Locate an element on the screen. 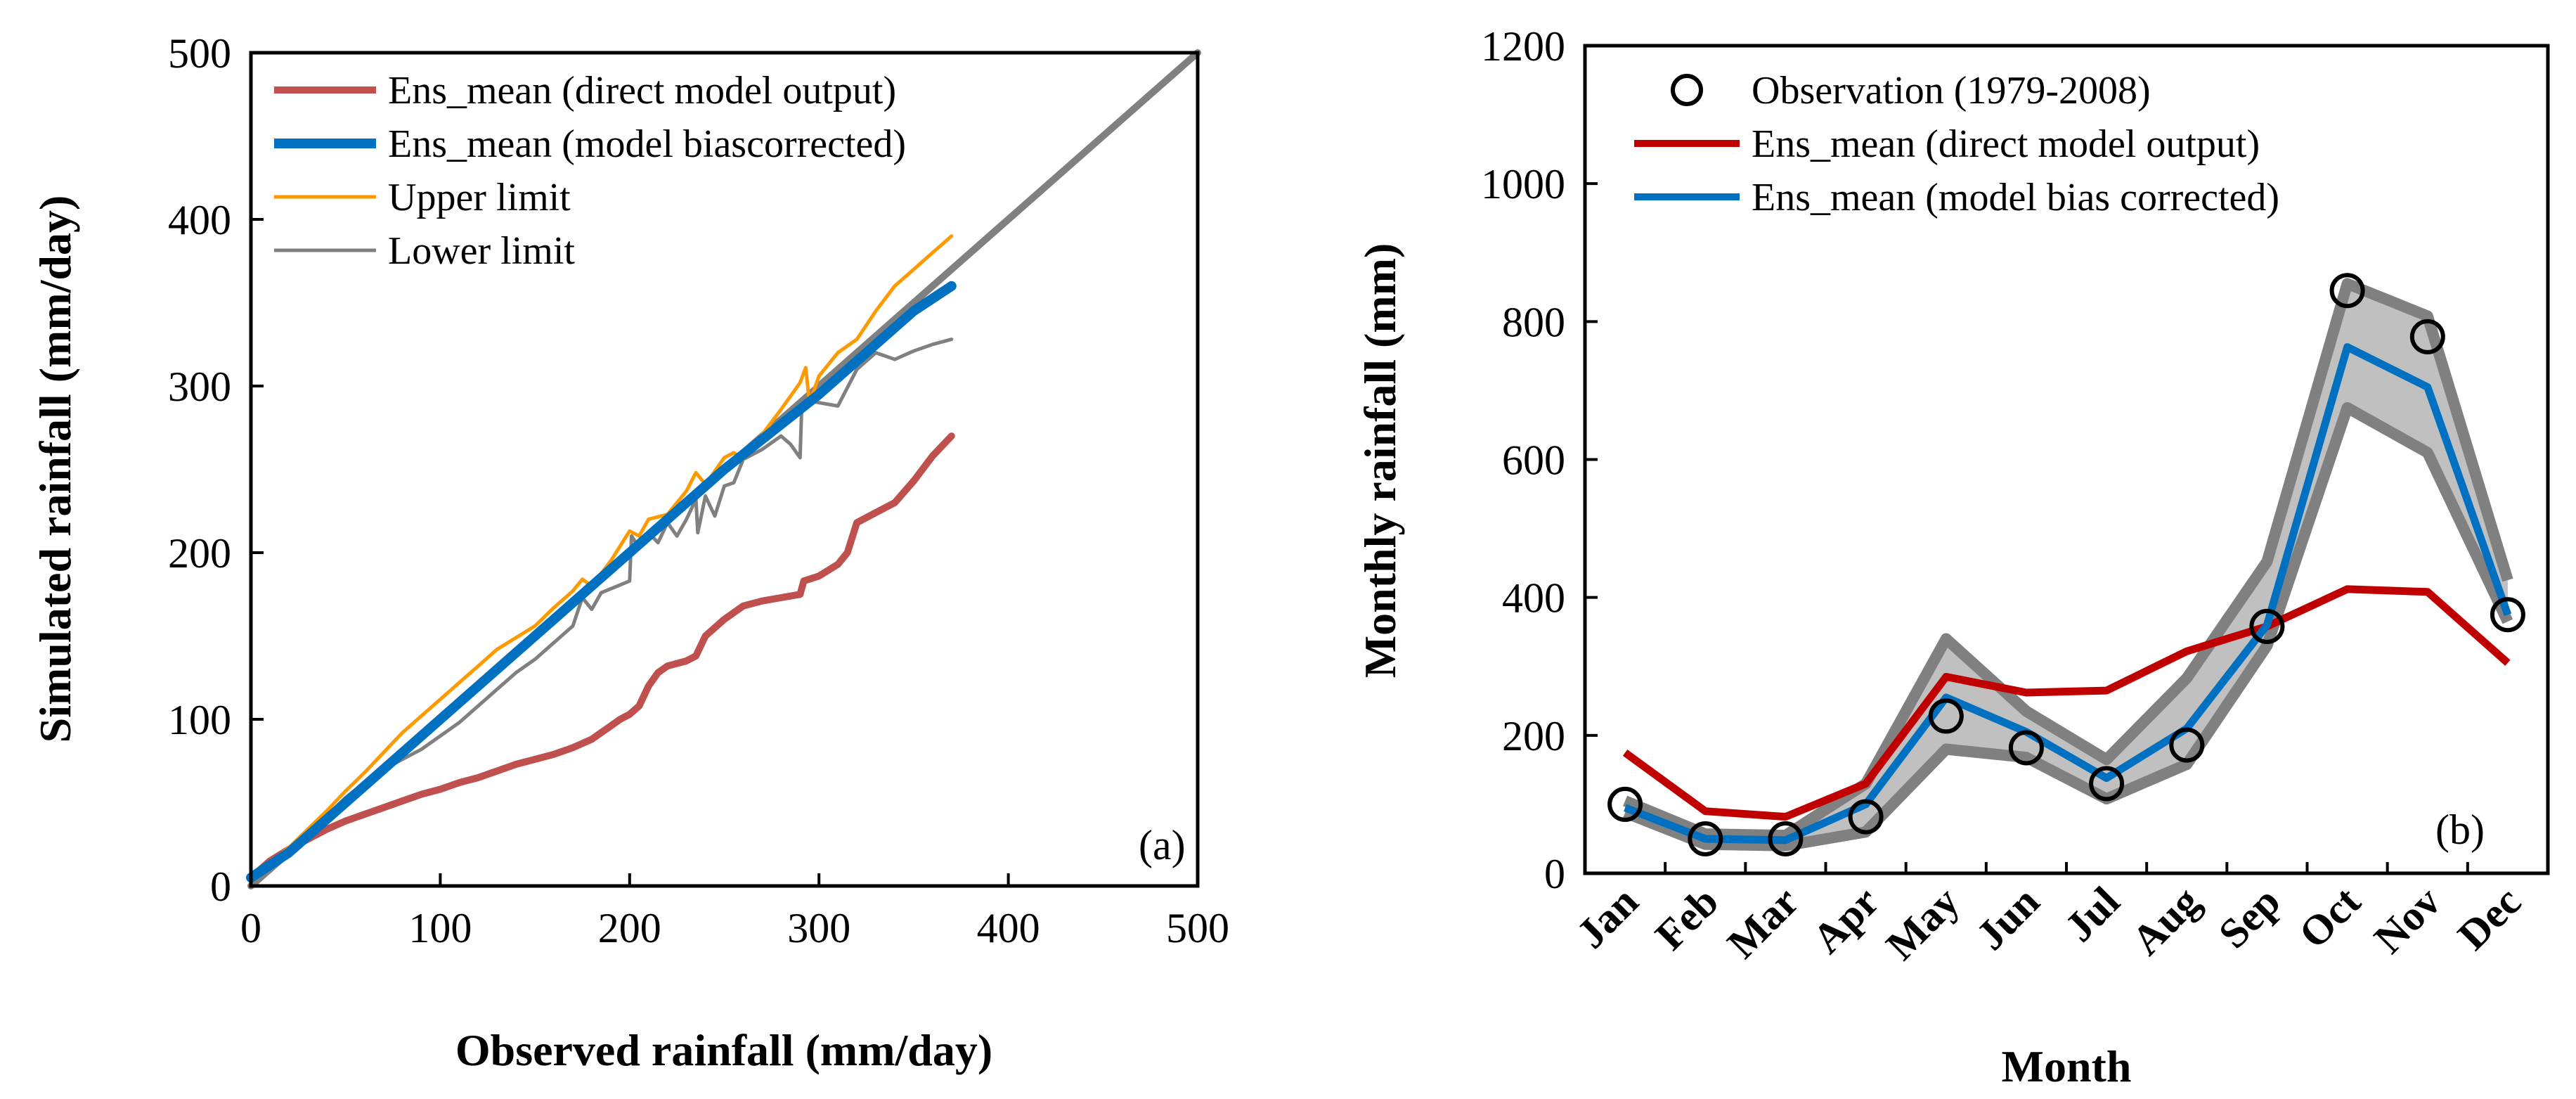 The image size is (2576, 1099). panel-b-legend-label-ens-mean-model-bias-corrected: Ens_mean (model bias corrected) is located at coordinates (2016, 197).